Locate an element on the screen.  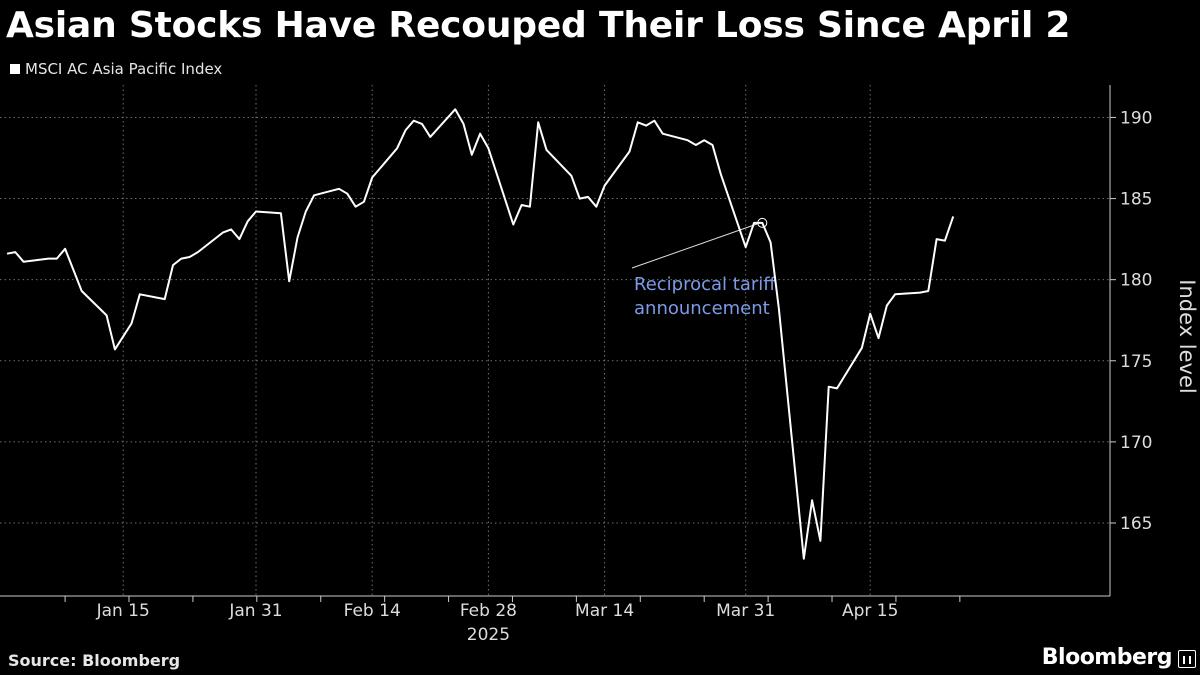
x-tick-label: Apr 15 is located at coordinates (870, 611).